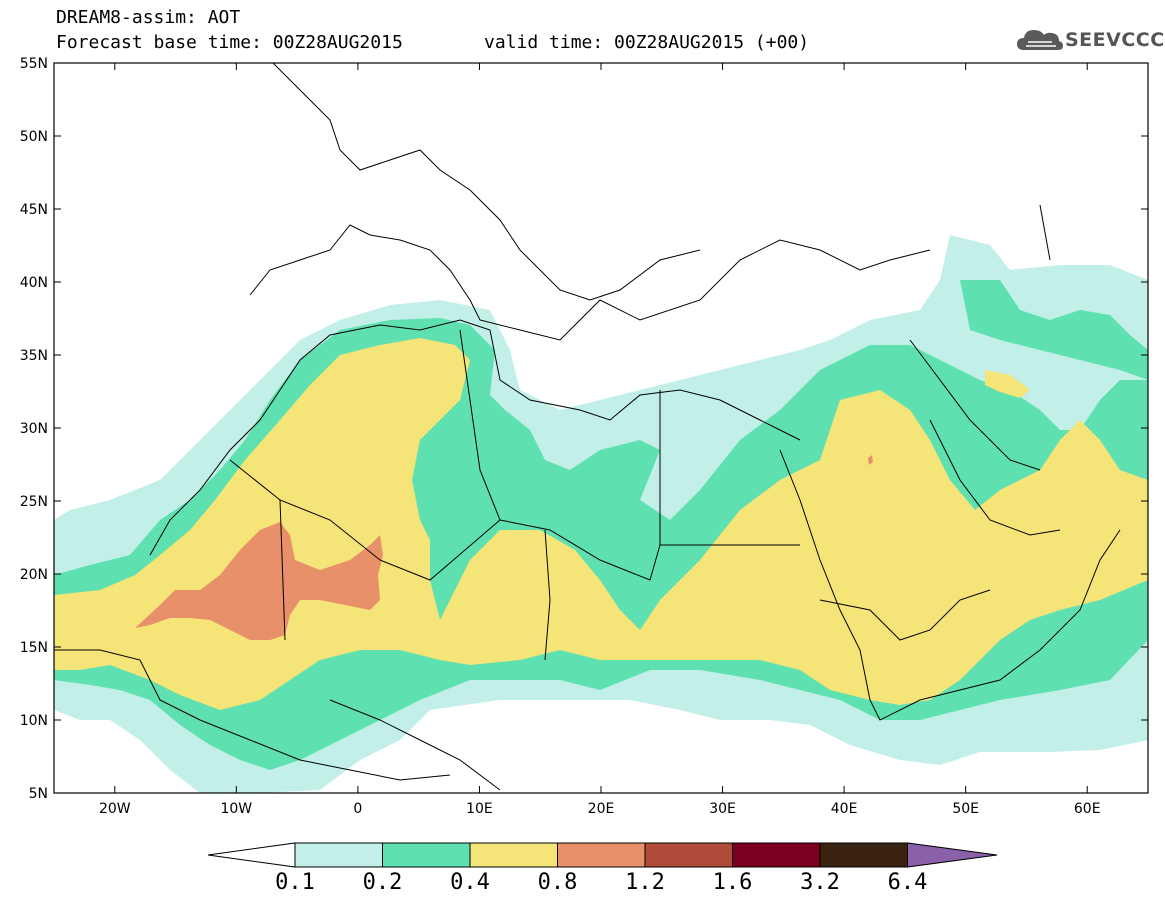 The height and width of the screenshot is (905, 1165). Describe the element at coordinates (34, 429) in the screenshot. I see `lat-tick-label: 30N` at that location.